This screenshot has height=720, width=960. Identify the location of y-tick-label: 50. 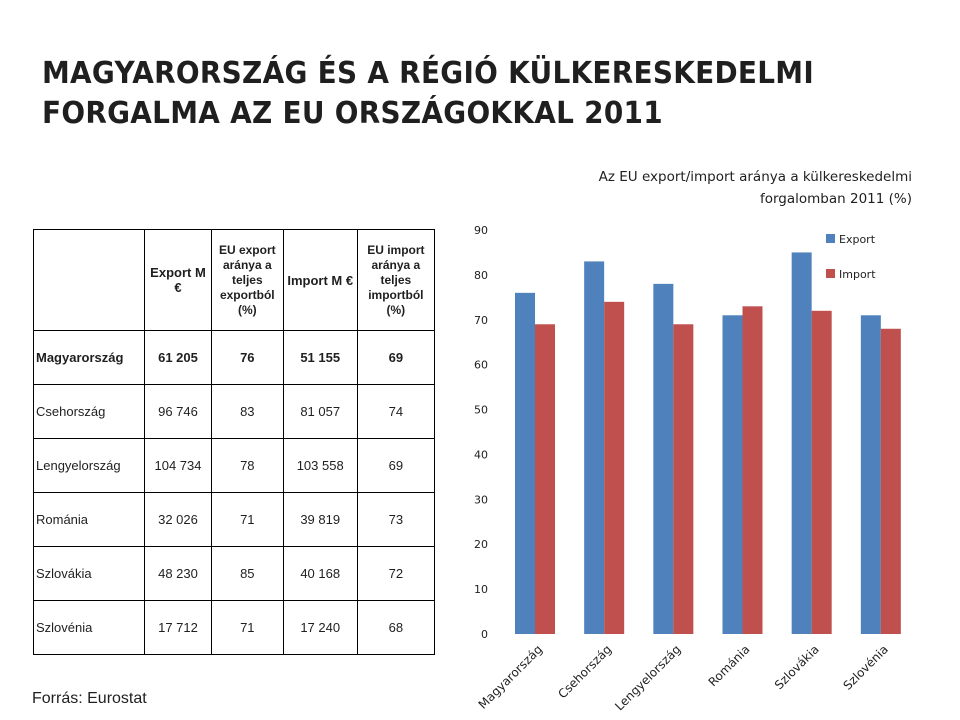
(481, 410).